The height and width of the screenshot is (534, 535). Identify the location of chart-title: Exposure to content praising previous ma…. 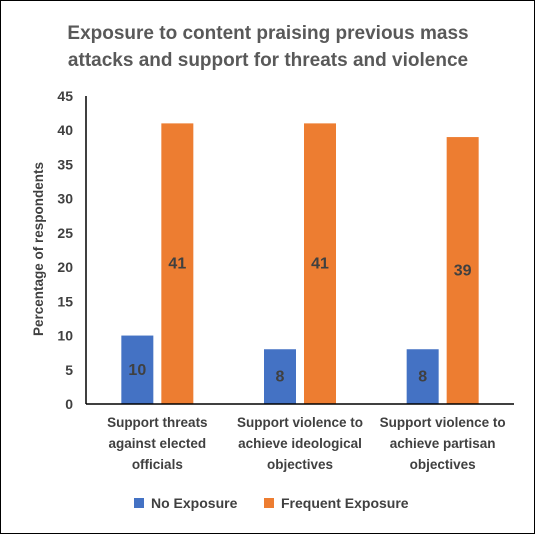
(267, 47).